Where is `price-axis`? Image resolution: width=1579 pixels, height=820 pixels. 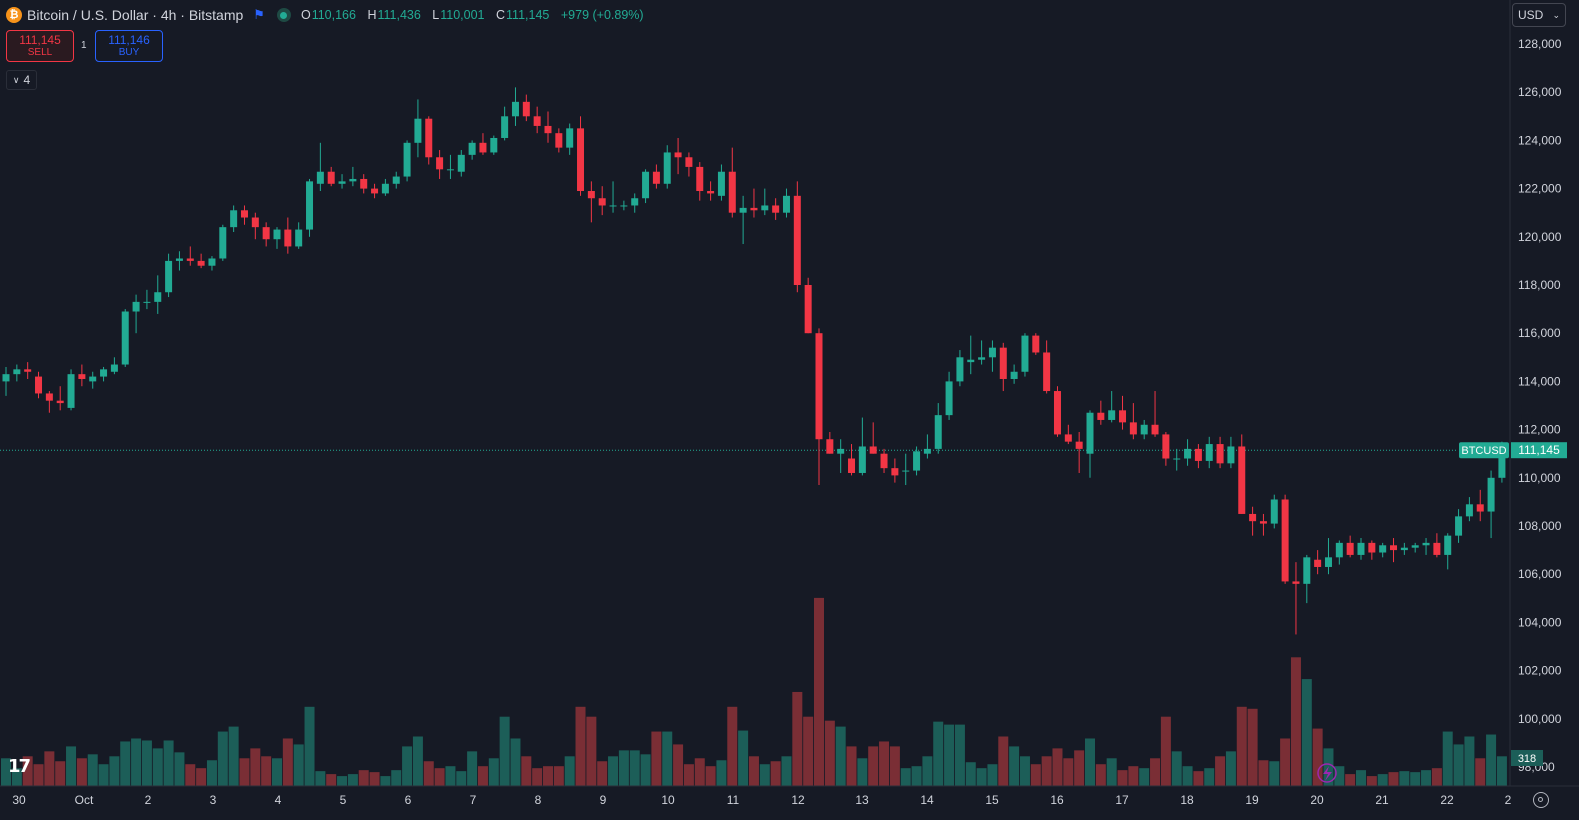 price-axis is located at coordinates (1544, 410).